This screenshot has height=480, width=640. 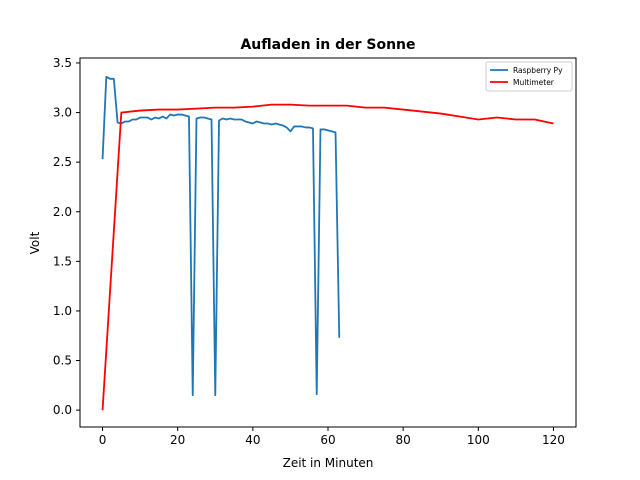 What do you see at coordinates (328, 463) in the screenshot?
I see `x-axis-label: Zeit in Minuten` at bounding box center [328, 463].